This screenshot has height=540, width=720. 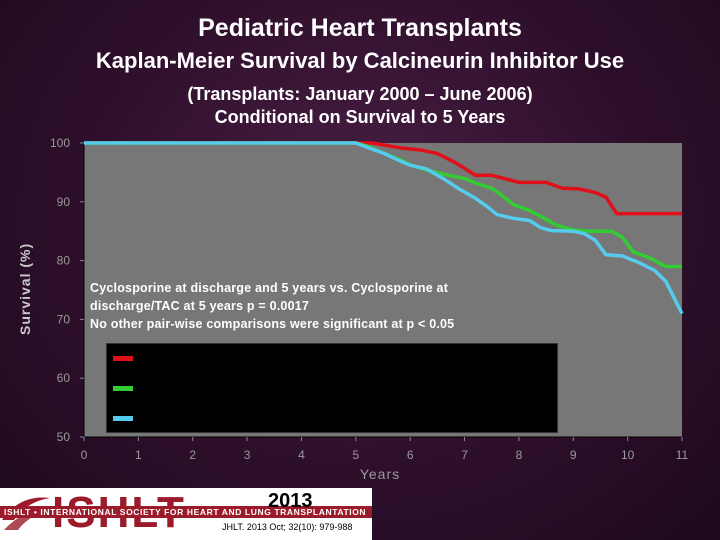 What do you see at coordinates (138, 455) in the screenshot?
I see `x-tick-label: 1` at bounding box center [138, 455].